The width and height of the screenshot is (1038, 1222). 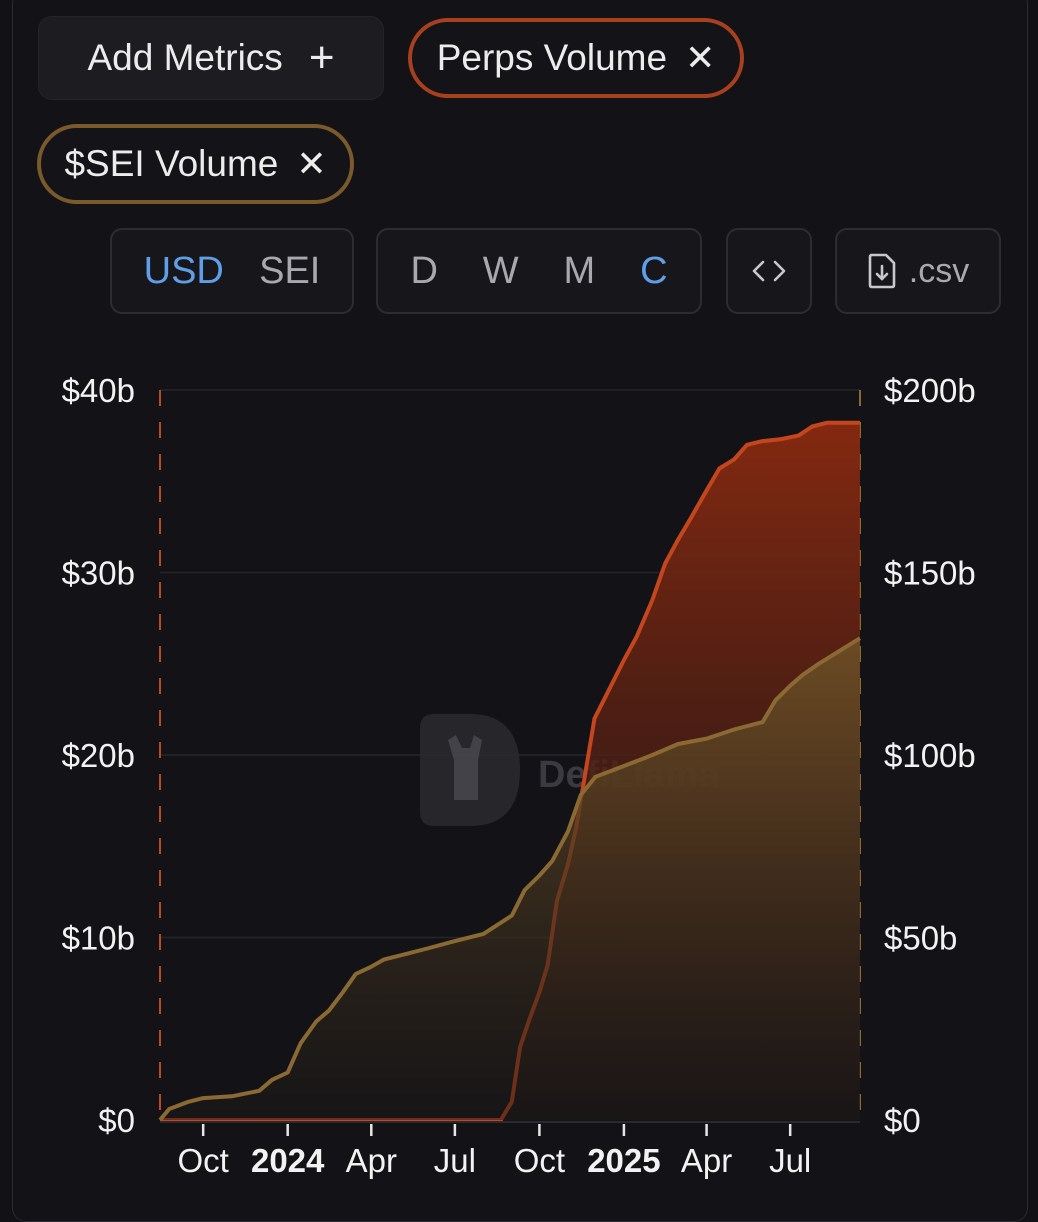 What do you see at coordinates (116, 1120) in the screenshot?
I see `left-axis-tick-label: $0` at bounding box center [116, 1120].